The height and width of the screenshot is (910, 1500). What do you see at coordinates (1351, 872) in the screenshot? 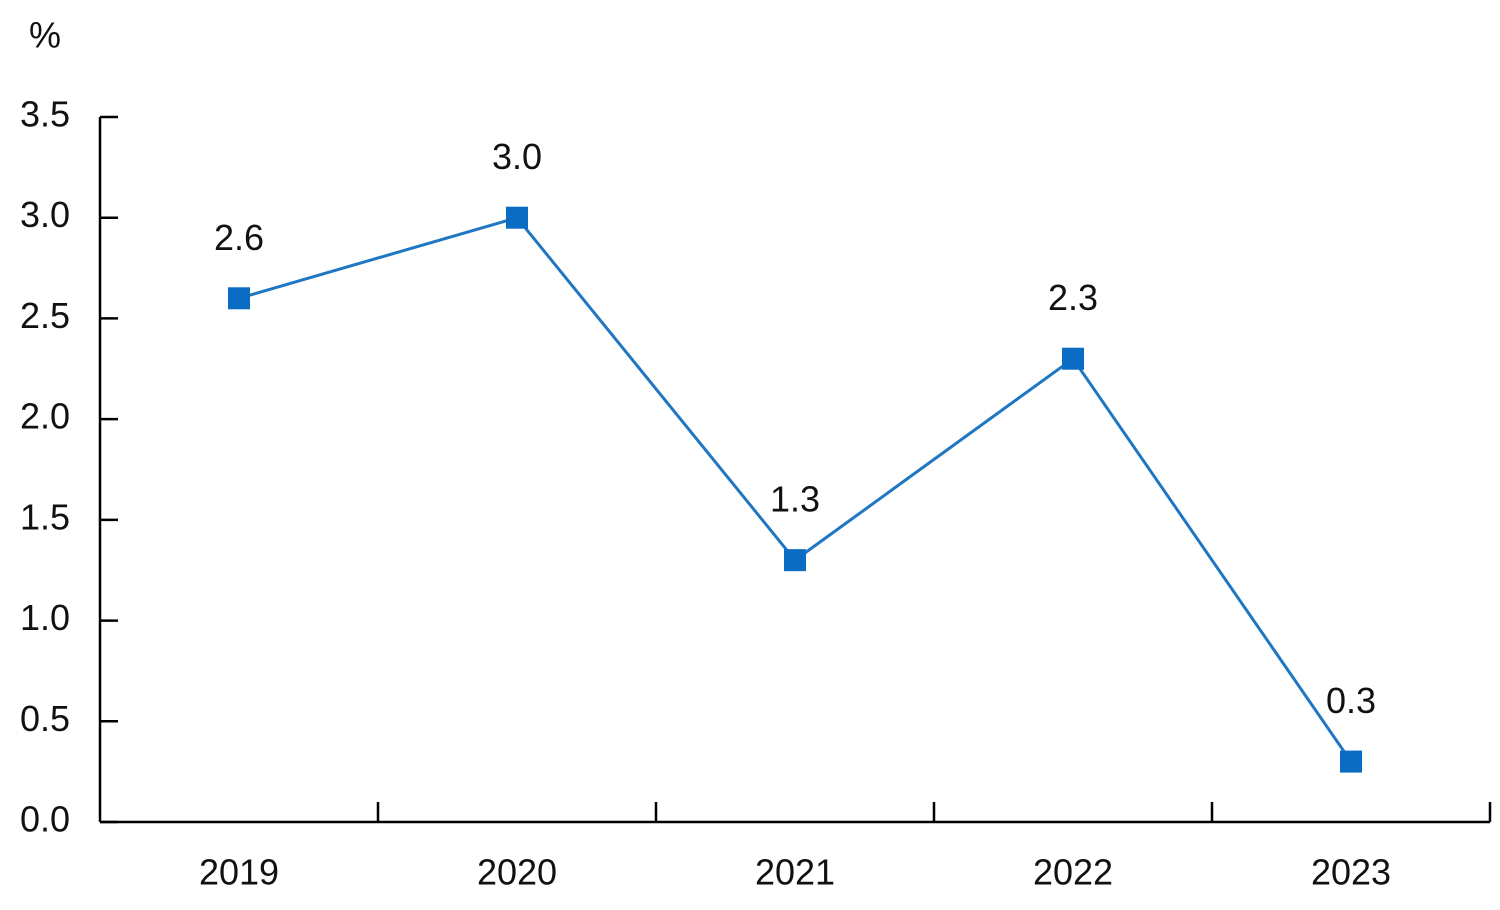
I see `x-tick-label: 2023` at bounding box center [1351, 872].